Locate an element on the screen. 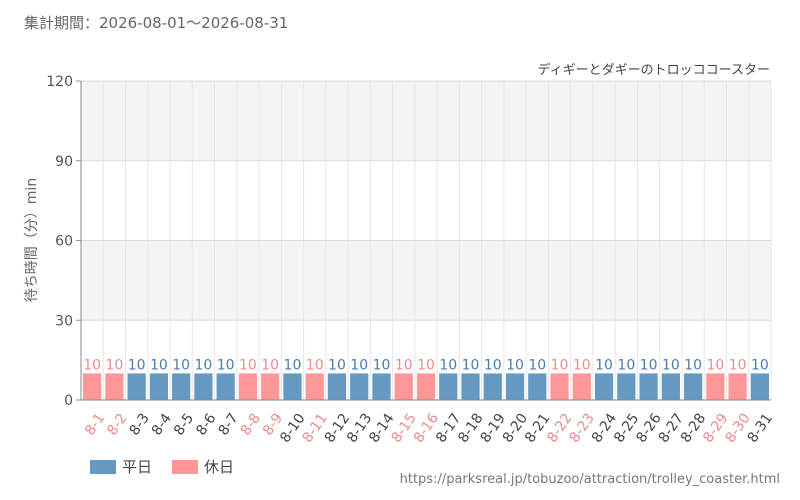  x-tick-label: 8-2 is located at coordinates (117, 425).